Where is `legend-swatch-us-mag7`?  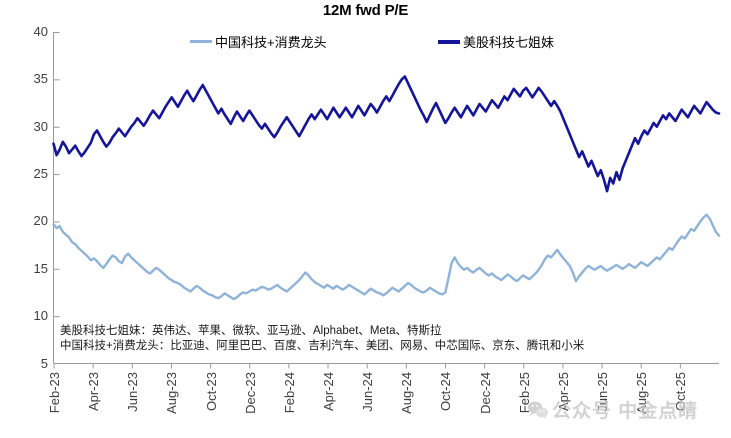
legend-swatch-us-mag7 is located at coordinates (449, 41).